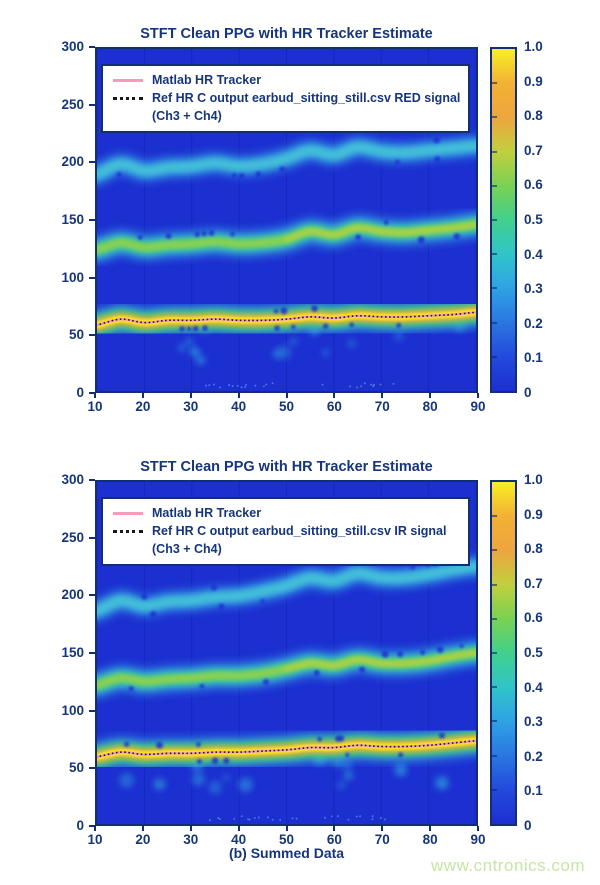 Image resolution: width=600 pixels, height=885 pixels. Describe the element at coordinates (430, 406) in the screenshot. I see `x-tick-label: 80` at that location.